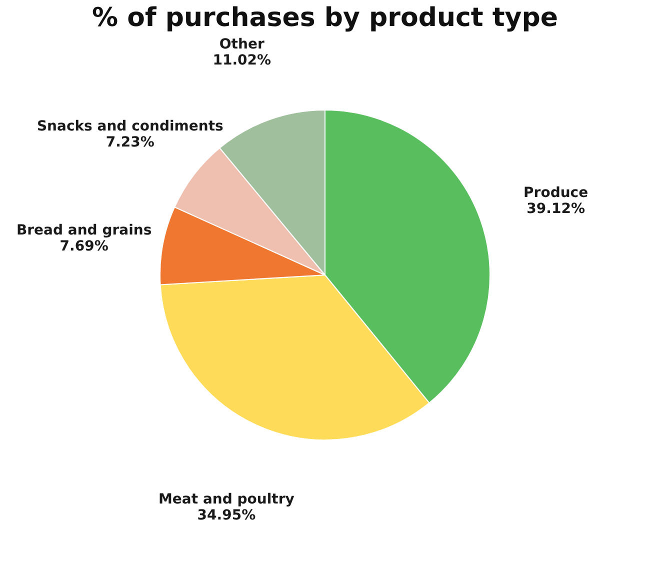 This screenshot has width=668, height=575. What do you see at coordinates (130, 126) in the screenshot?
I see `slice-label: Snacks and condiments` at bounding box center [130, 126].